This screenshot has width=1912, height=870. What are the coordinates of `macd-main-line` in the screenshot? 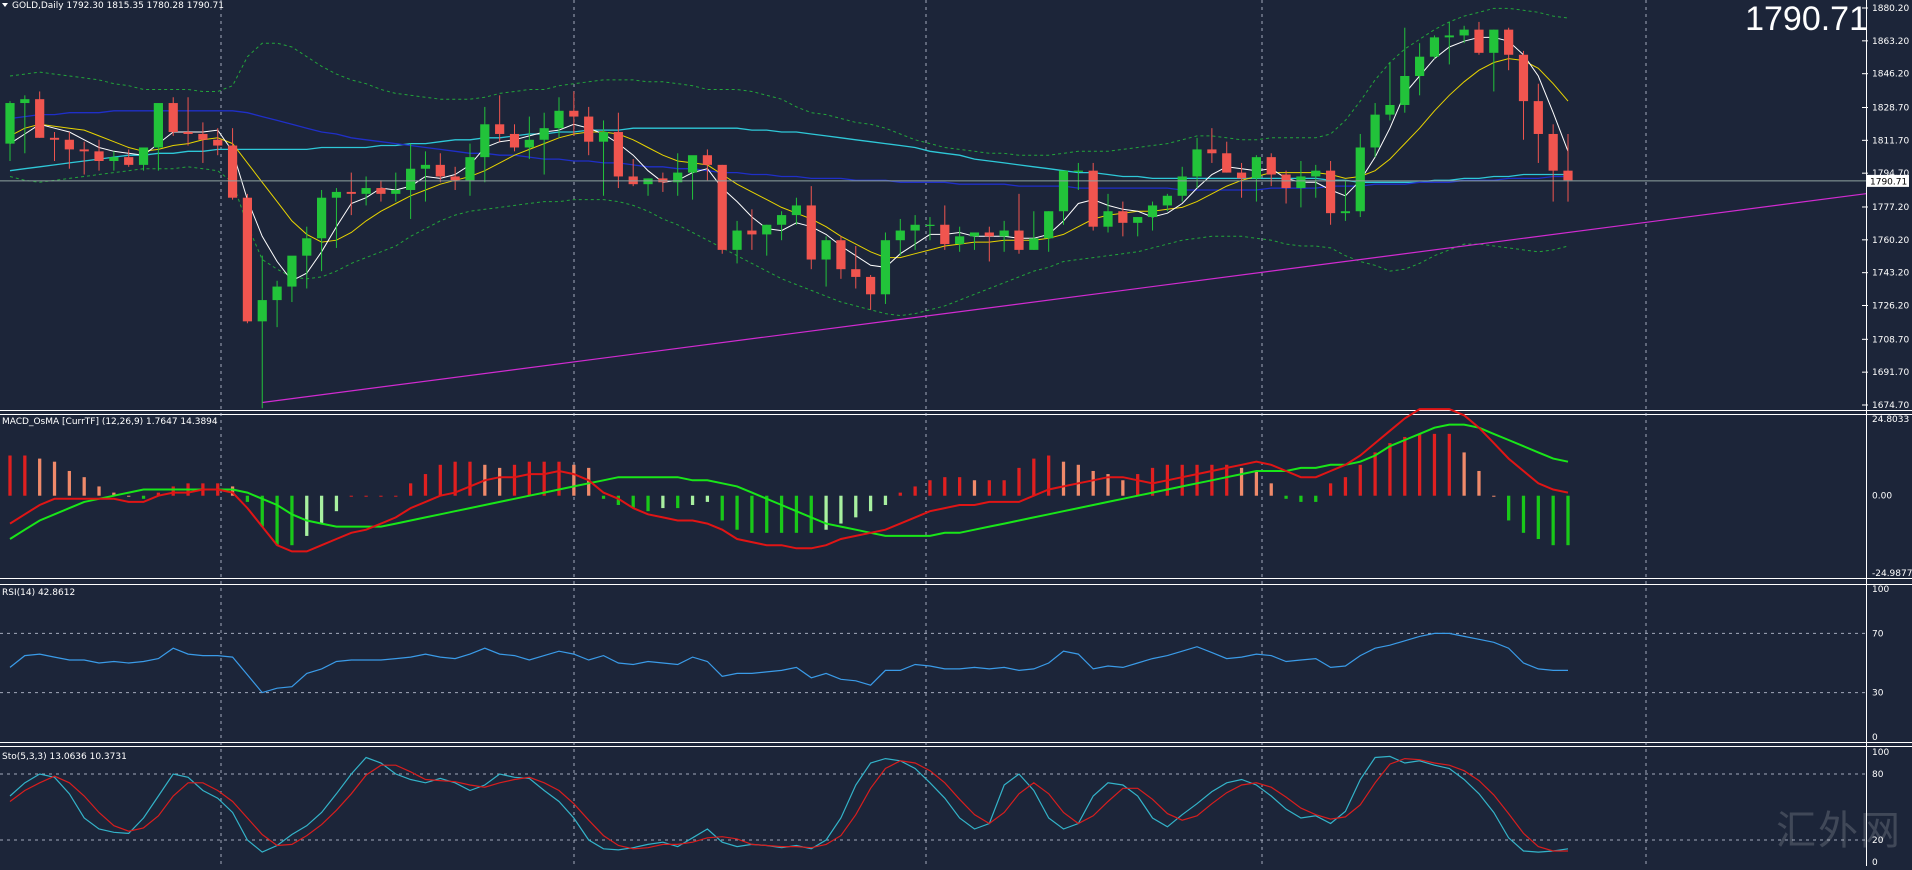 It's located at (789, 480).